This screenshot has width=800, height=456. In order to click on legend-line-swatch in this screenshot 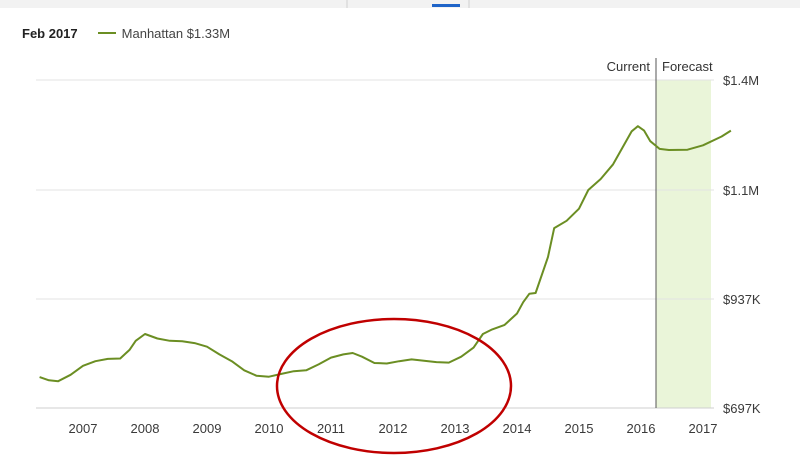, I will do `click(106, 33)`.